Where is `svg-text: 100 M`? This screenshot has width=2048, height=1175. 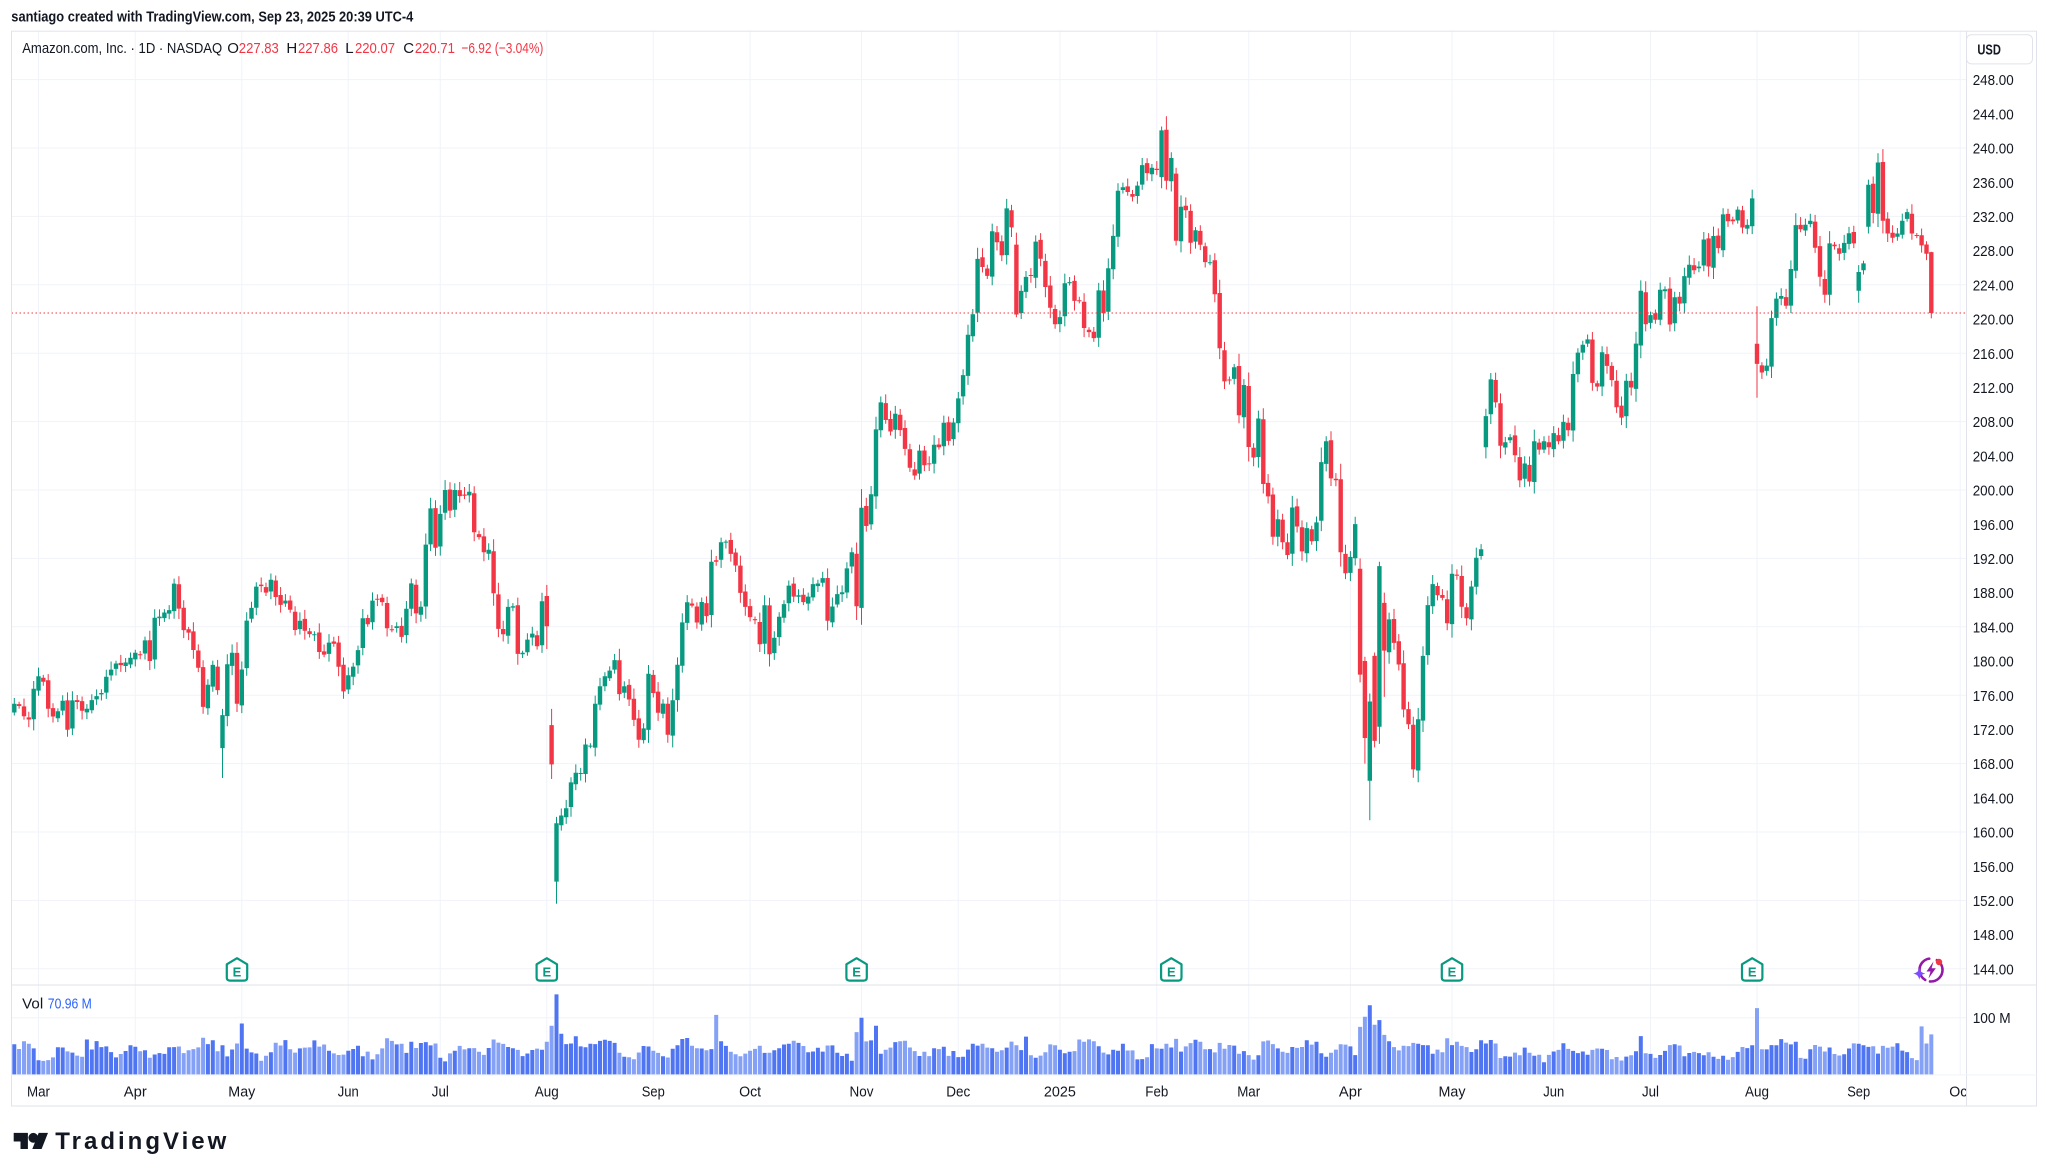 svg-text: 100 M is located at coordinates (1992, 1019).